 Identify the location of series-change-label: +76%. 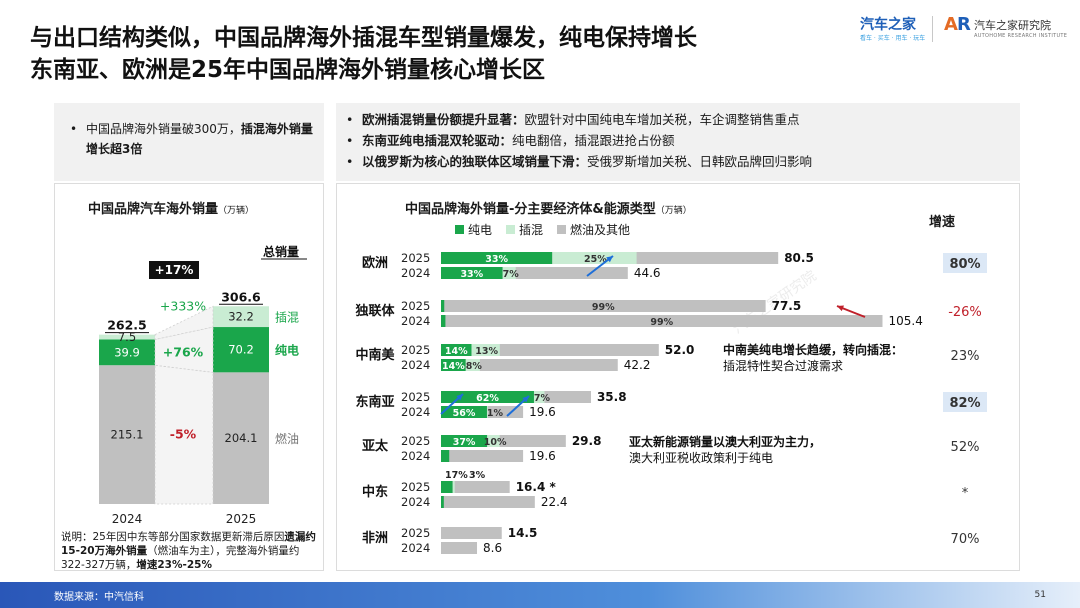
(183, 351).